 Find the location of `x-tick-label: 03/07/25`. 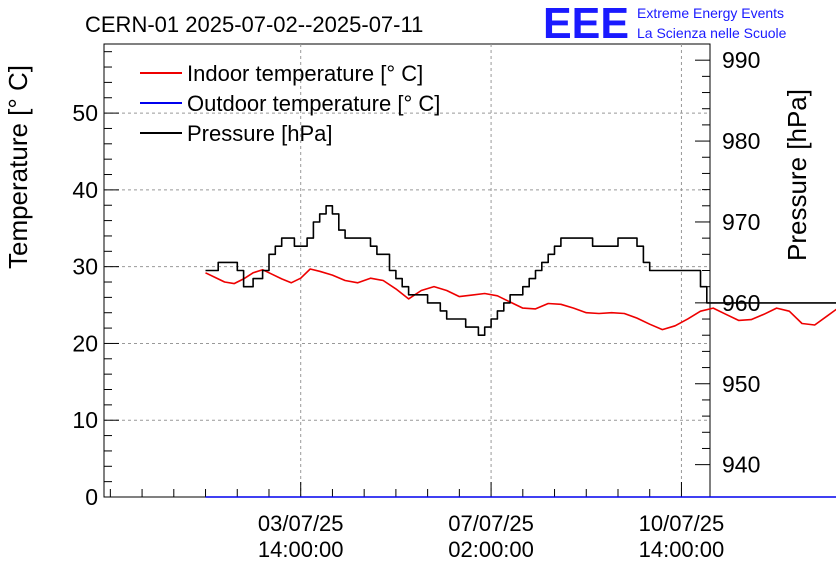

x-tick-label: 03/07/25 is located at coordinates (301, 523).